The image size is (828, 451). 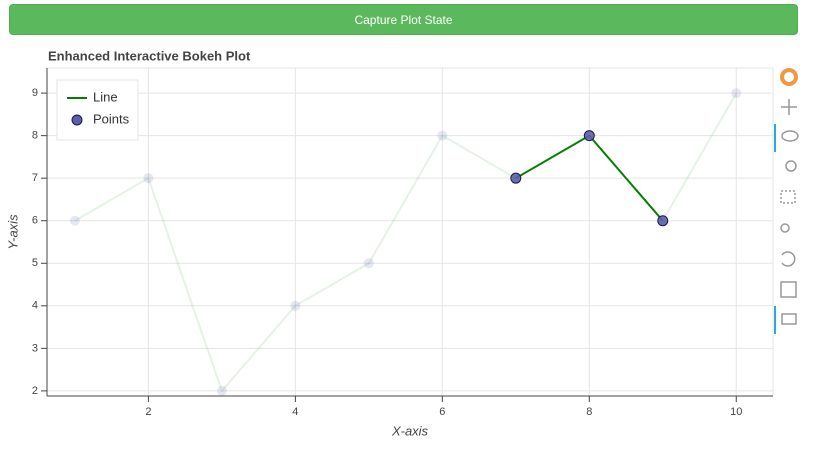 I want to click on capture-button: Capture Plot State, so click(x=403, y=19).